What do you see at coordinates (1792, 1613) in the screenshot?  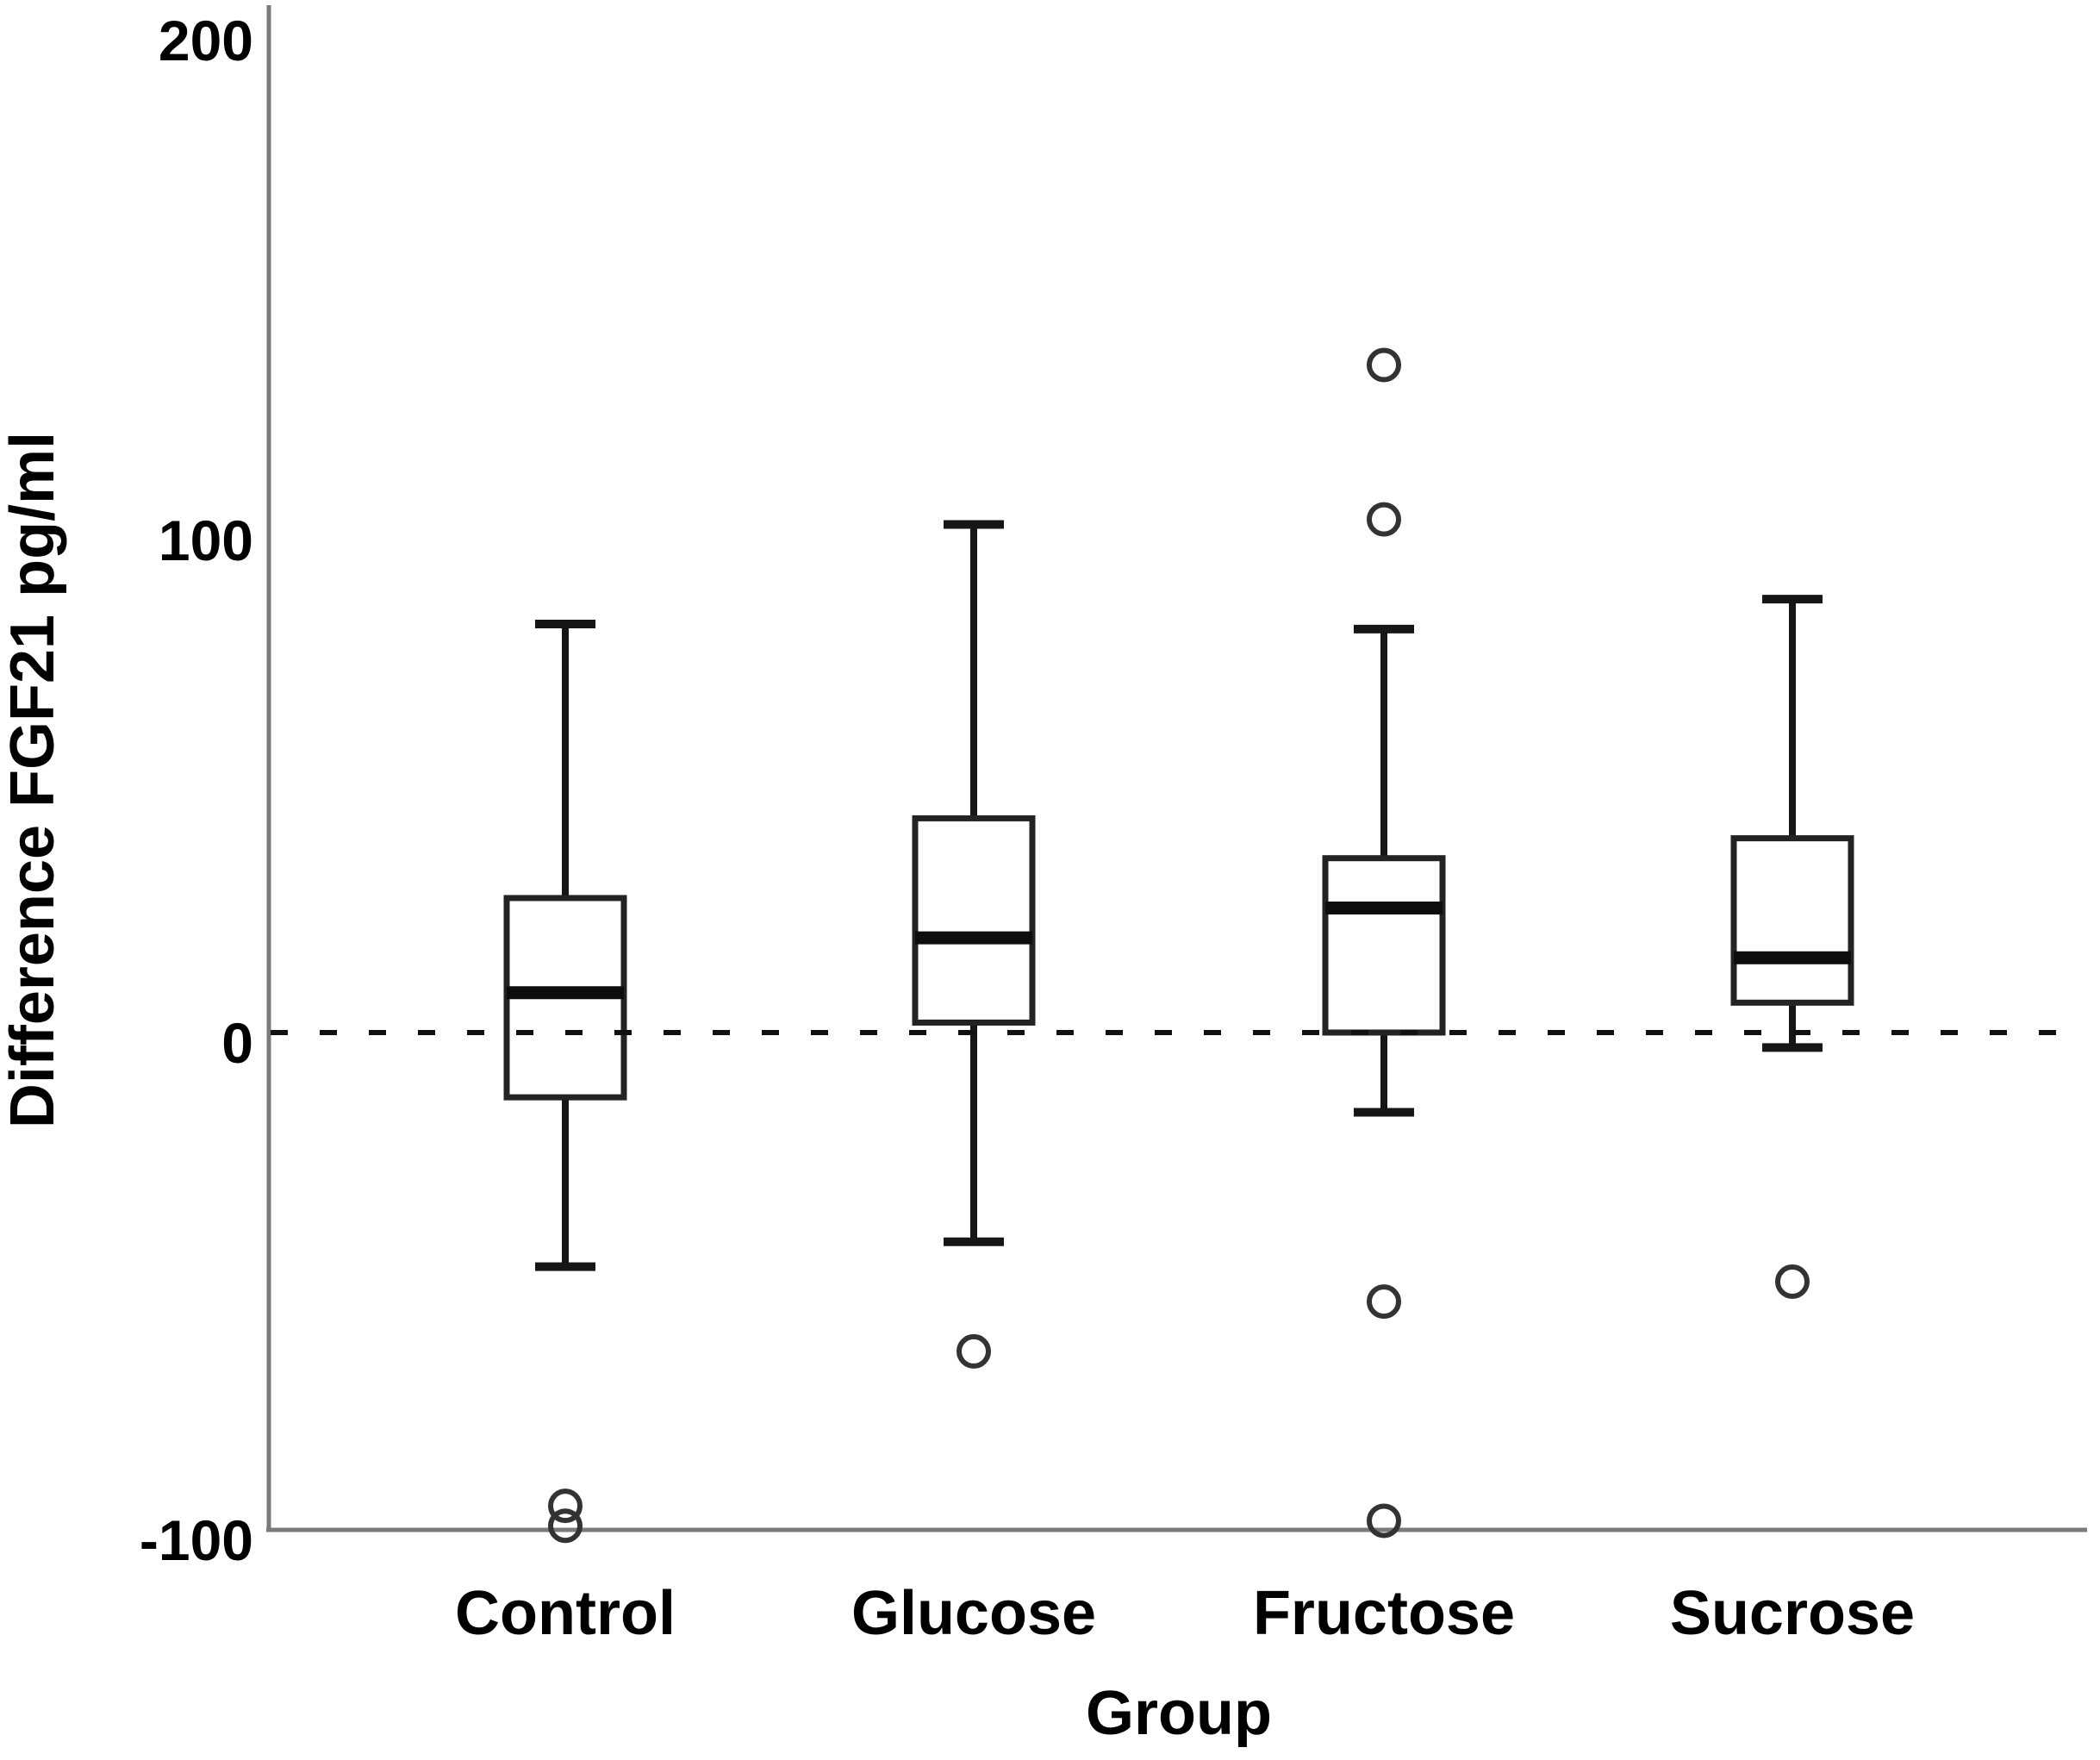 I see `x-tick-sucrose: Sucrose` at bounding box center [1792, 1613].